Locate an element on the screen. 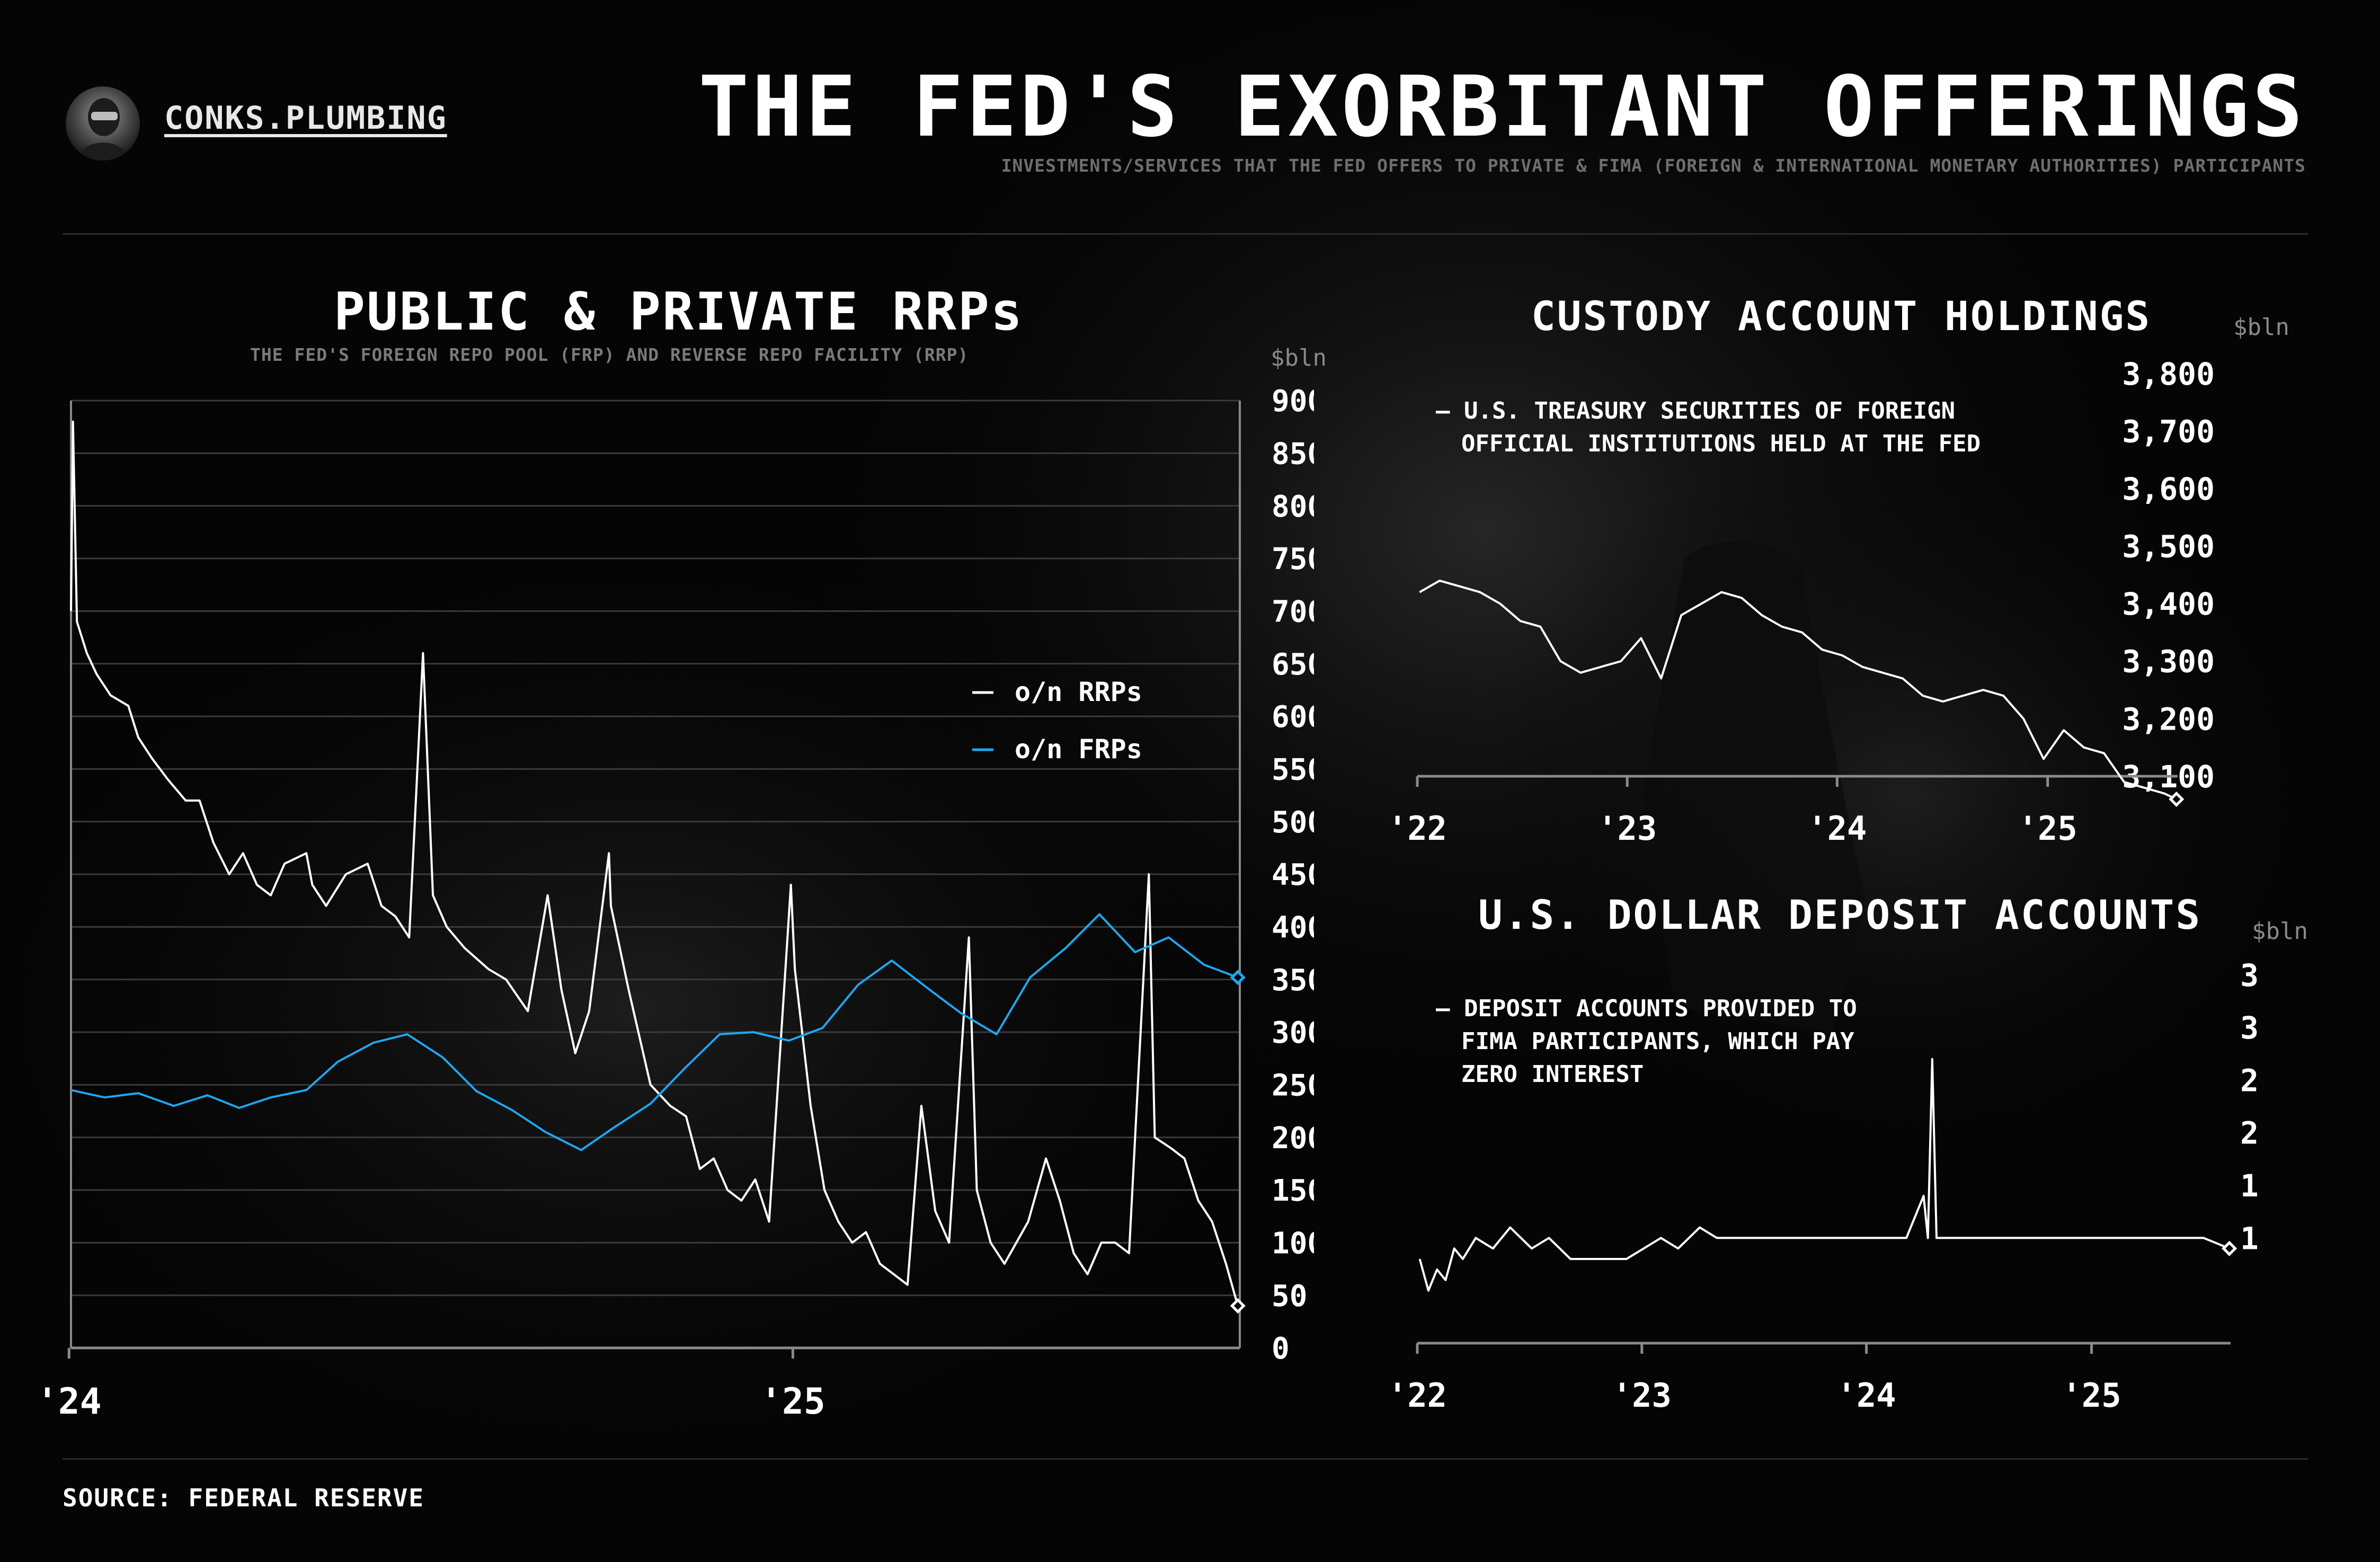 Image resolution: width=2380 pixels, height=1562 pixels. y-tick-label: 100 is located at coordinates (1293, 1243).